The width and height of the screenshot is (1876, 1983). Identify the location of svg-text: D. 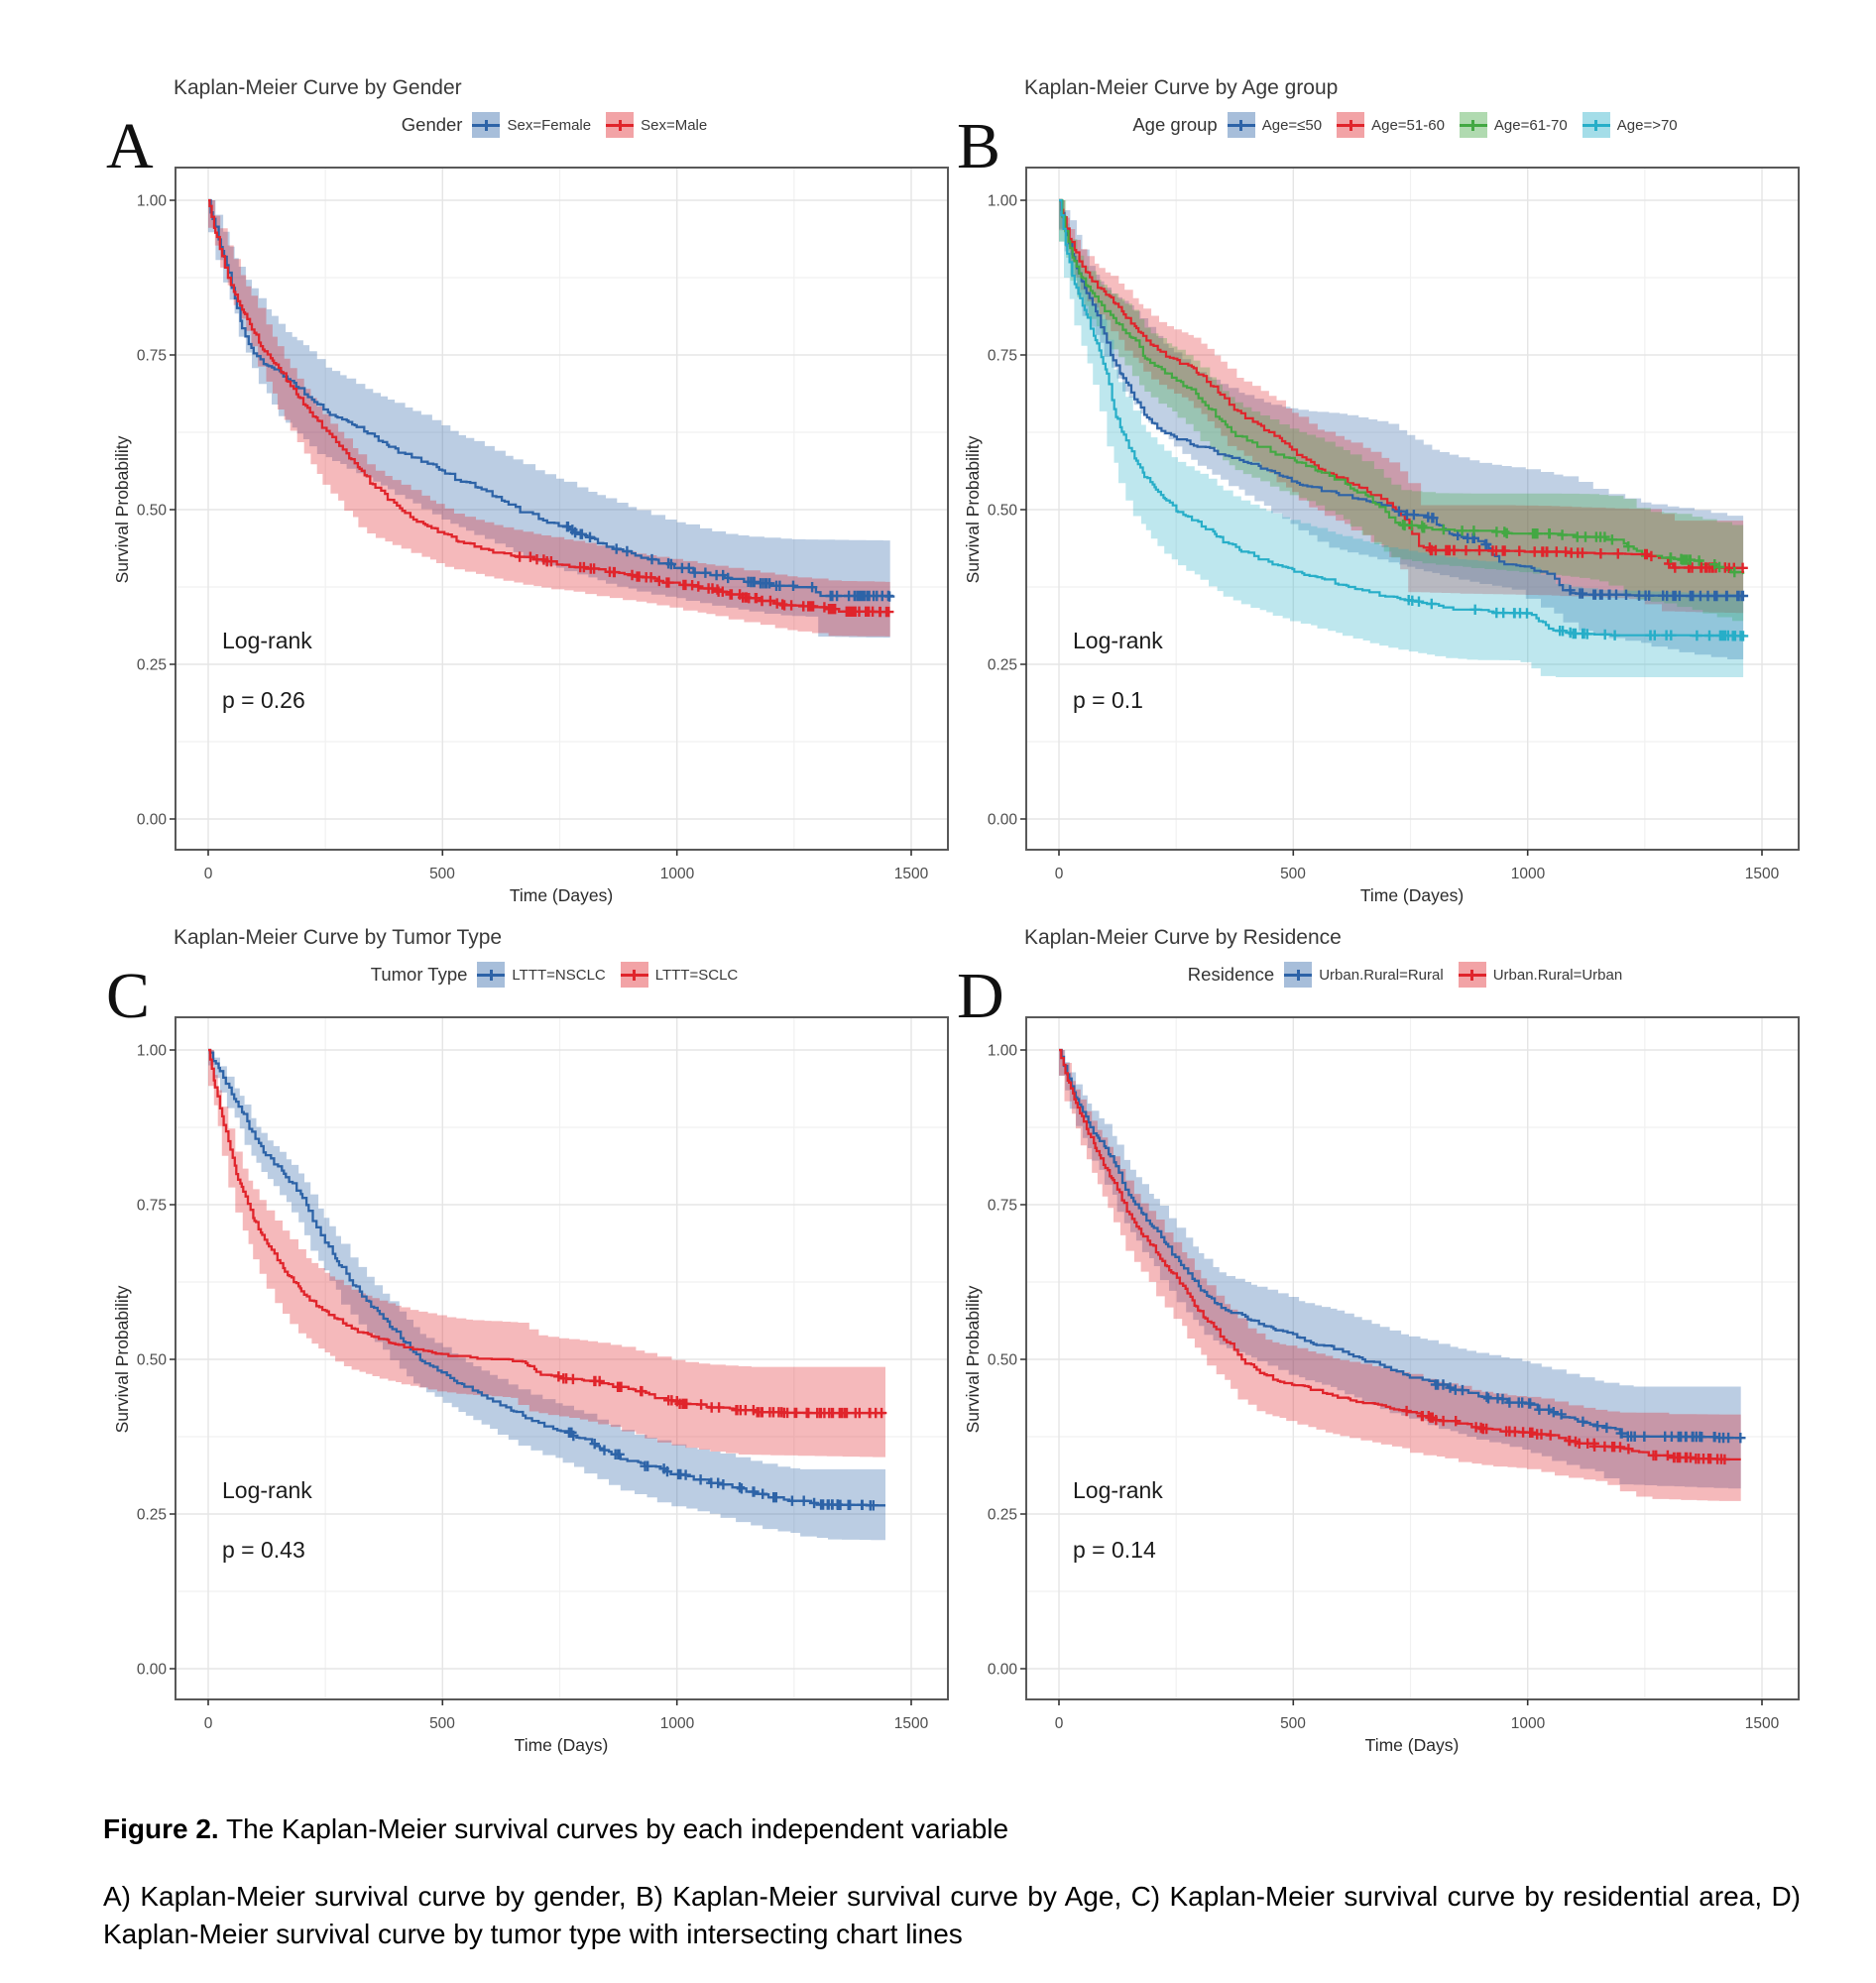
(980, 996).